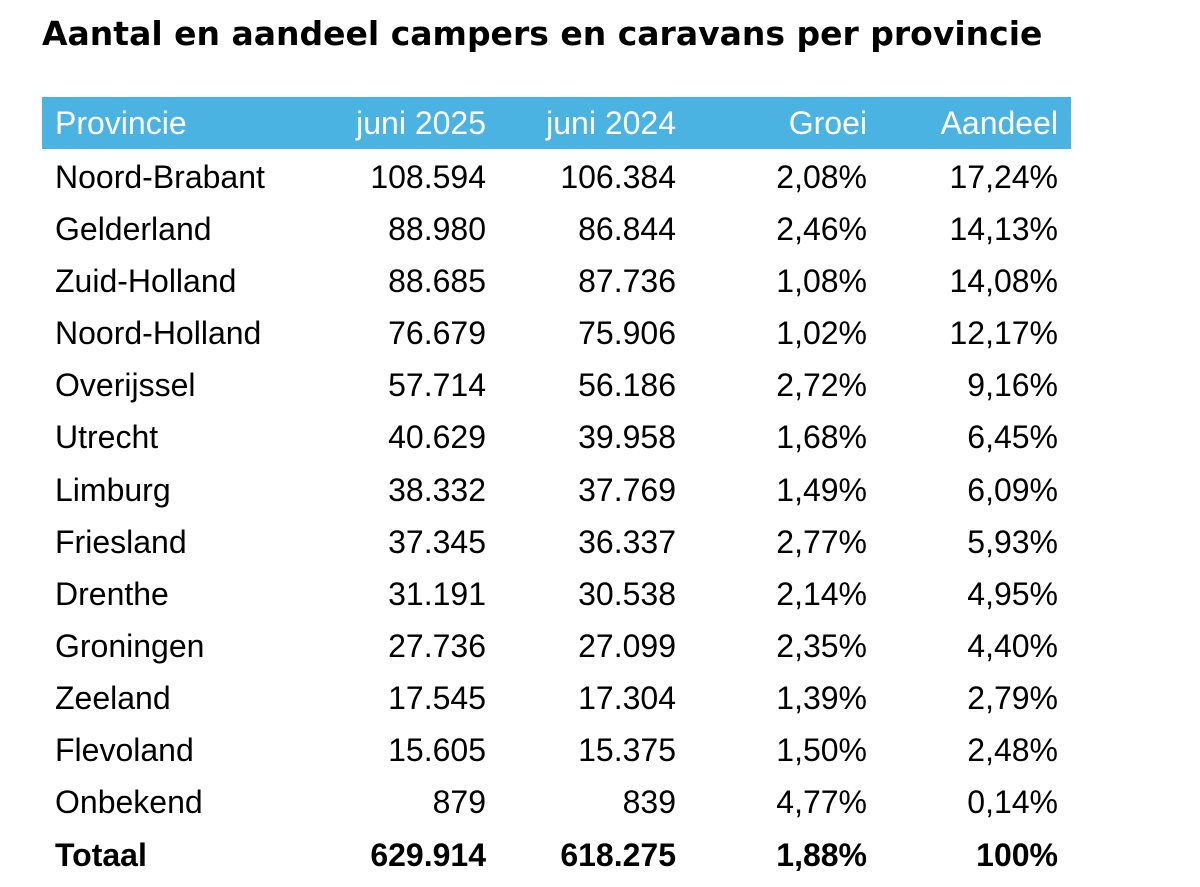 The height and width of the screenshot is (887, 1200). I want to click on cell-column-share: 4,40%, so click(1012, 645).